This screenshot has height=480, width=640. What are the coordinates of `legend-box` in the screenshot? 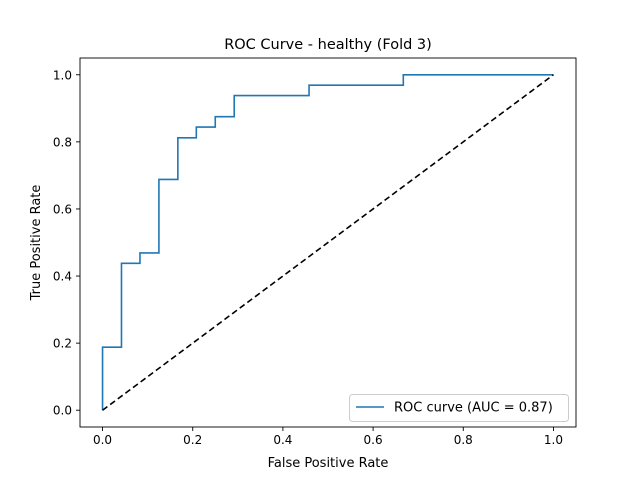 It's located at (459, 408).